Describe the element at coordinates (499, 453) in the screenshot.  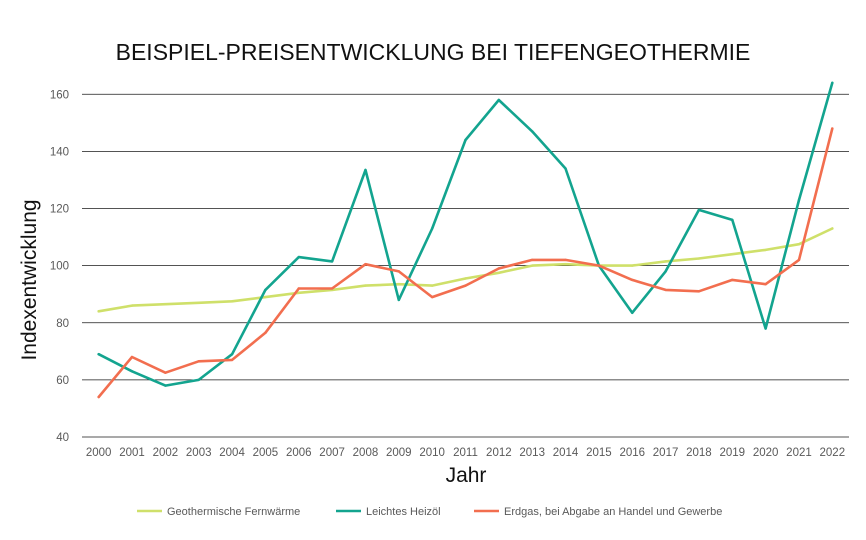
I see `x-tick-label: 2012` at that location.